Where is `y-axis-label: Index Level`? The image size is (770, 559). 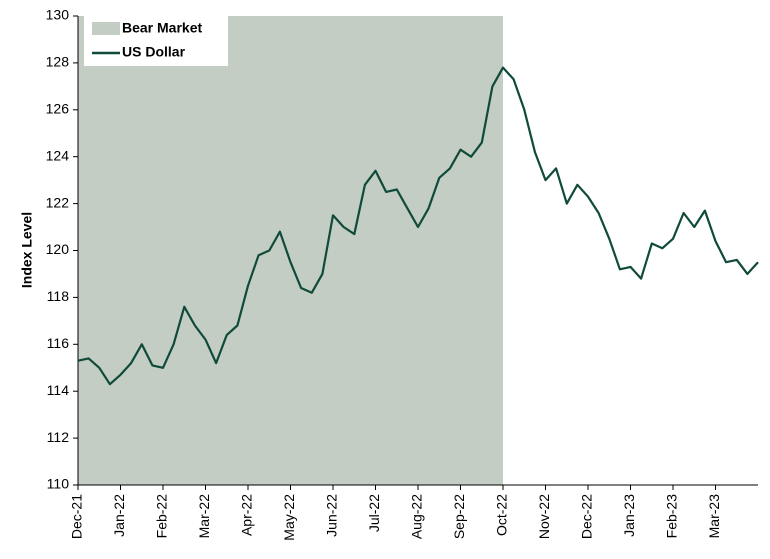
y-axis-label: Index Level is located at coordinates (27, 250).